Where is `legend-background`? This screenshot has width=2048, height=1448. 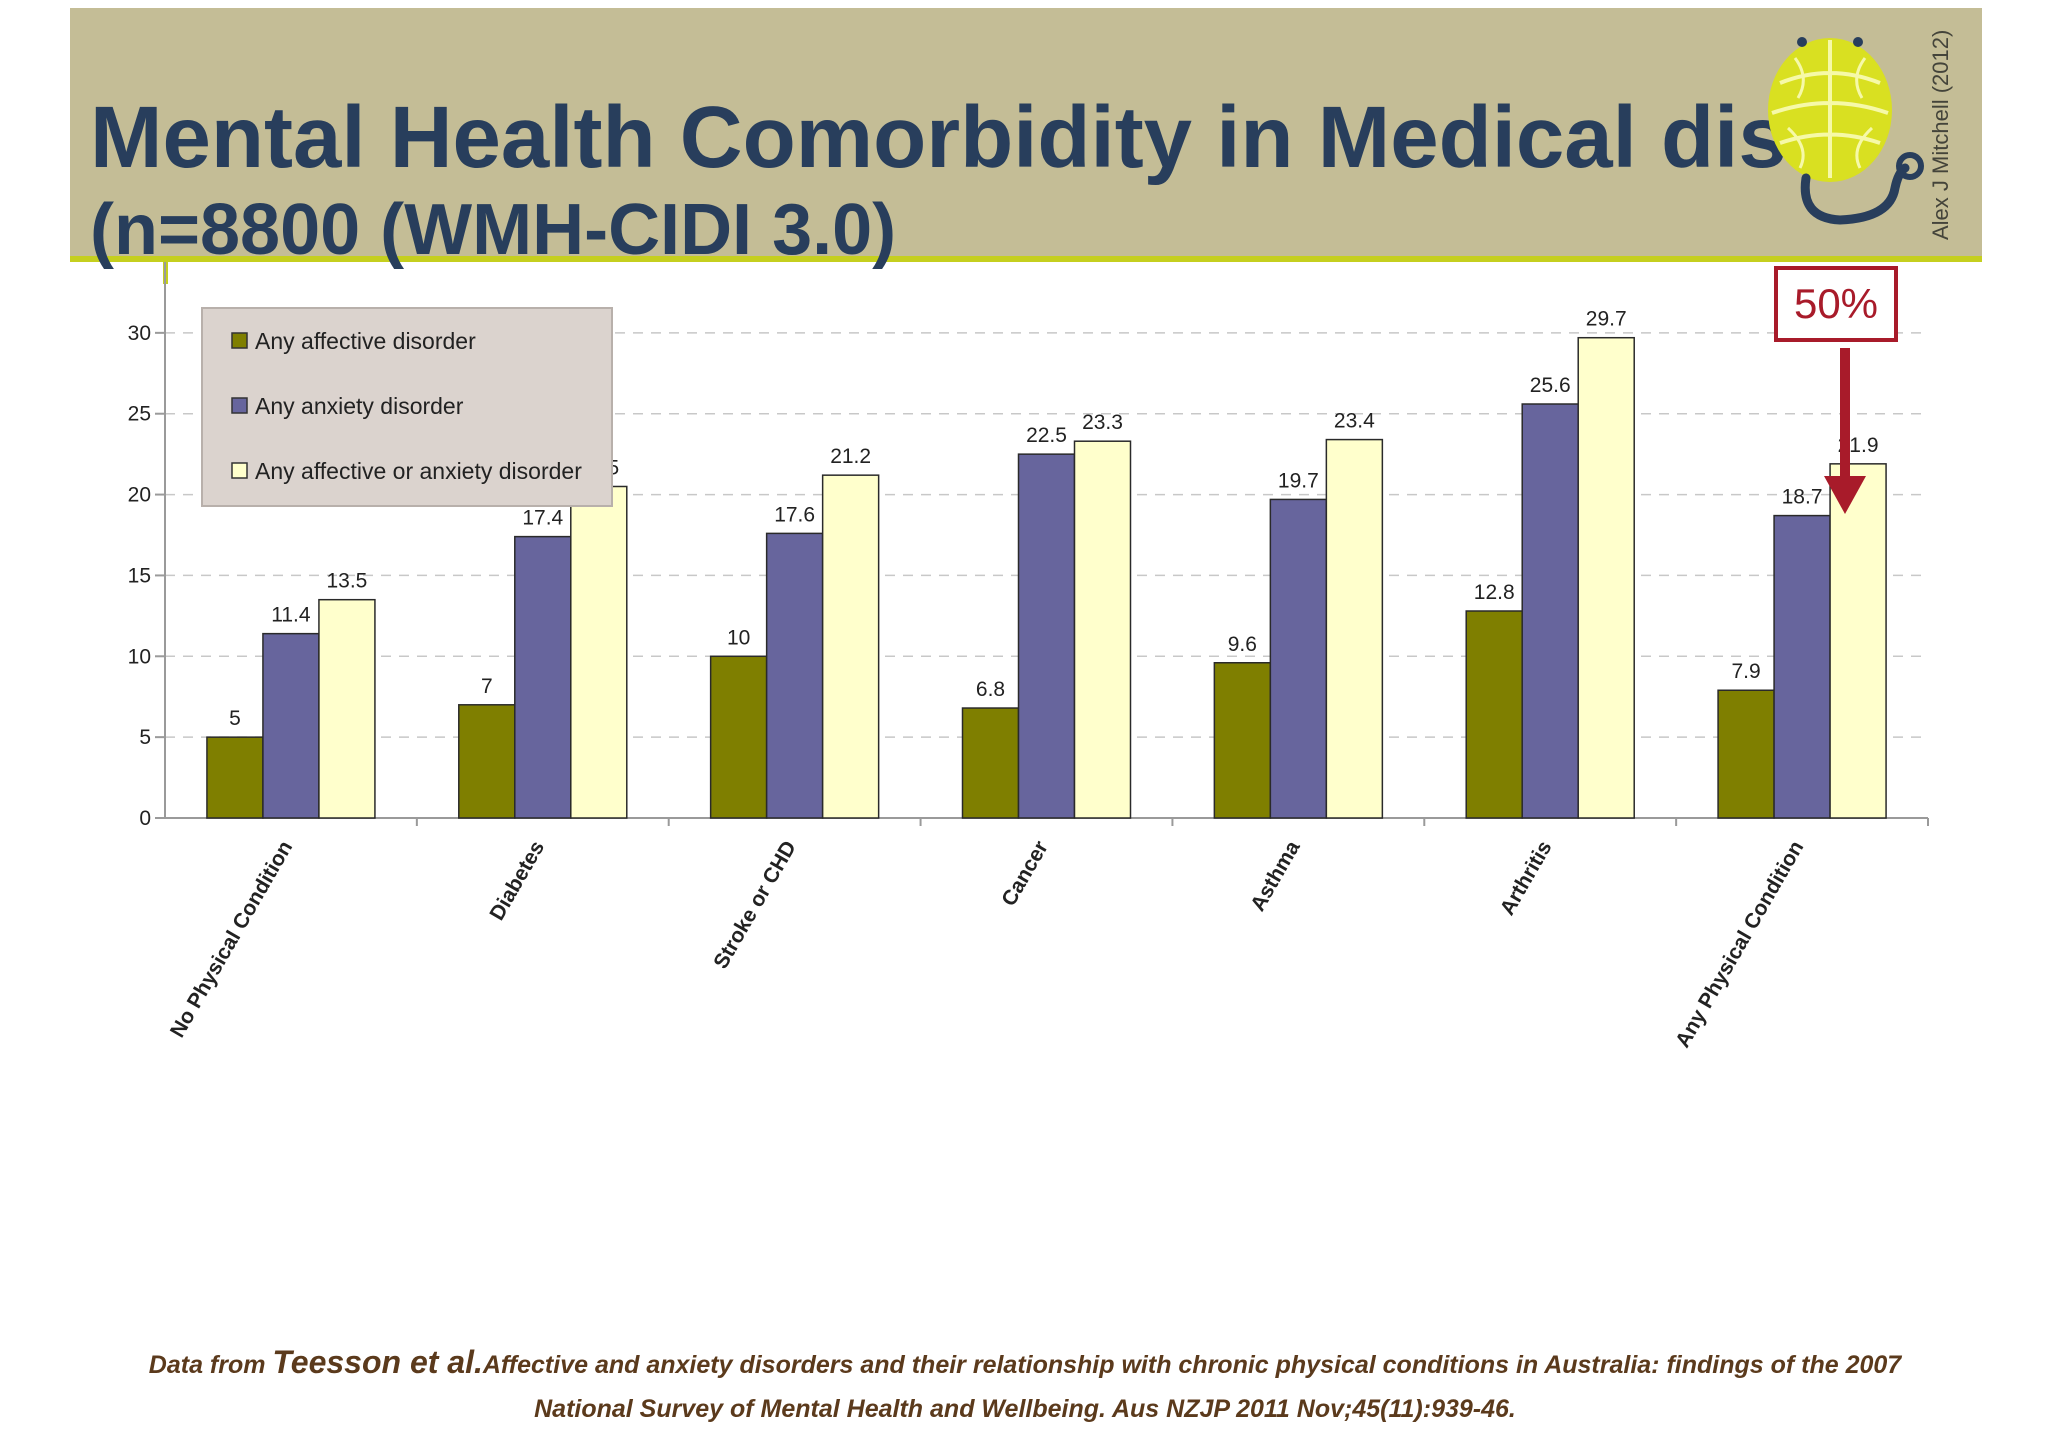 legend-background is located at coordinates (407, 407).